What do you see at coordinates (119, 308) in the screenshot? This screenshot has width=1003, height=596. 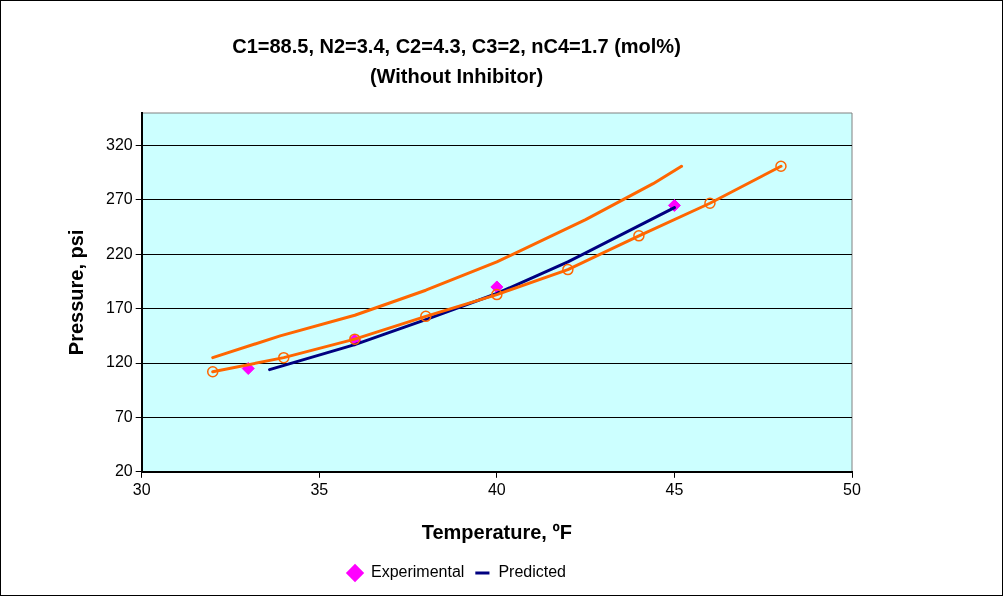 I see `y-tick-label: 170` at bounding box center [119, 308].